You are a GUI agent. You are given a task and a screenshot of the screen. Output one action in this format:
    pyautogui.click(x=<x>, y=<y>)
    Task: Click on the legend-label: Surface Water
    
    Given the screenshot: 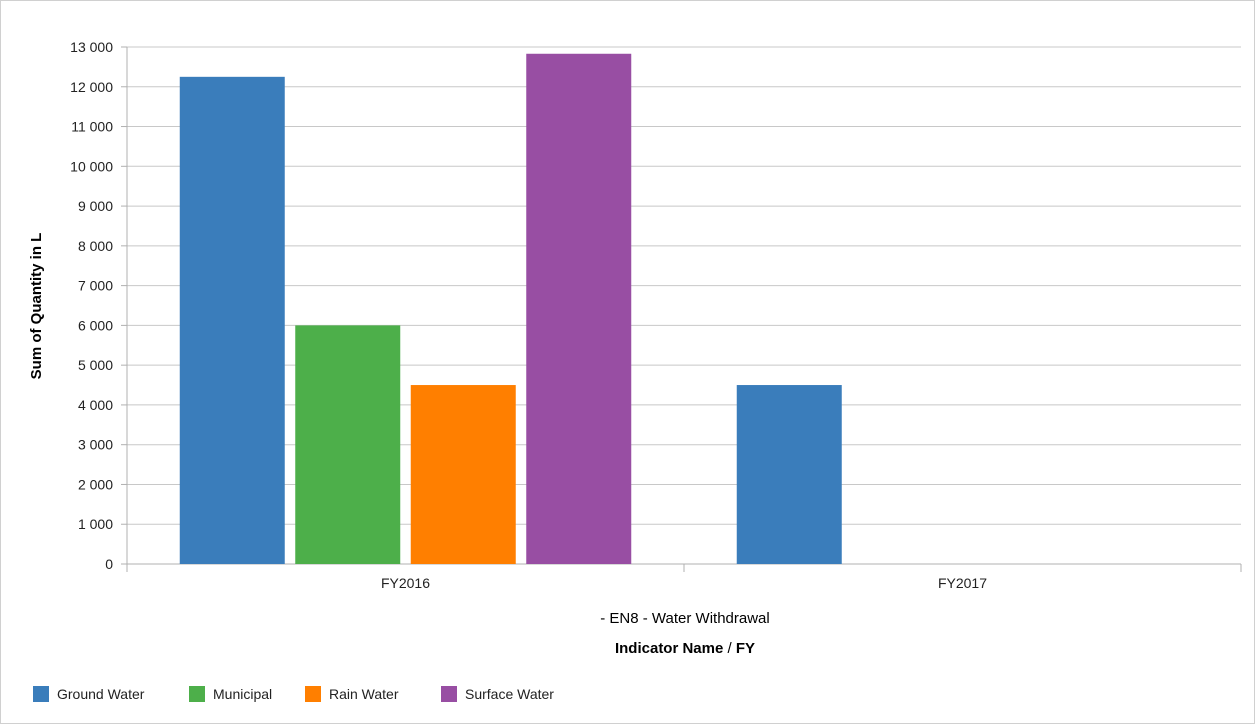 What is the action you would take?
    pyautogui.click(x=509, y=694)
    